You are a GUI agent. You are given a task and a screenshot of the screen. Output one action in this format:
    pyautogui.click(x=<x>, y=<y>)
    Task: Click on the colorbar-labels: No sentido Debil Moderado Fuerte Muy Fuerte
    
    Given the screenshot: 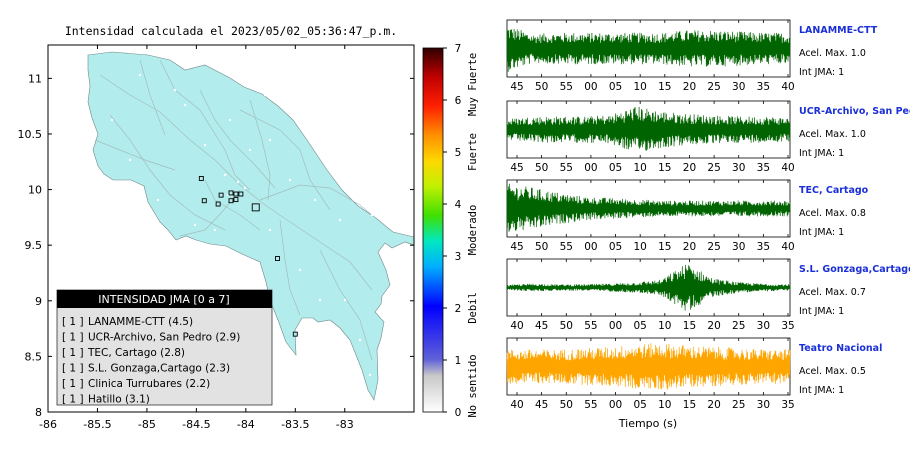 What is the action you would take?
    pyautogui.click(x=473, y=235)
    